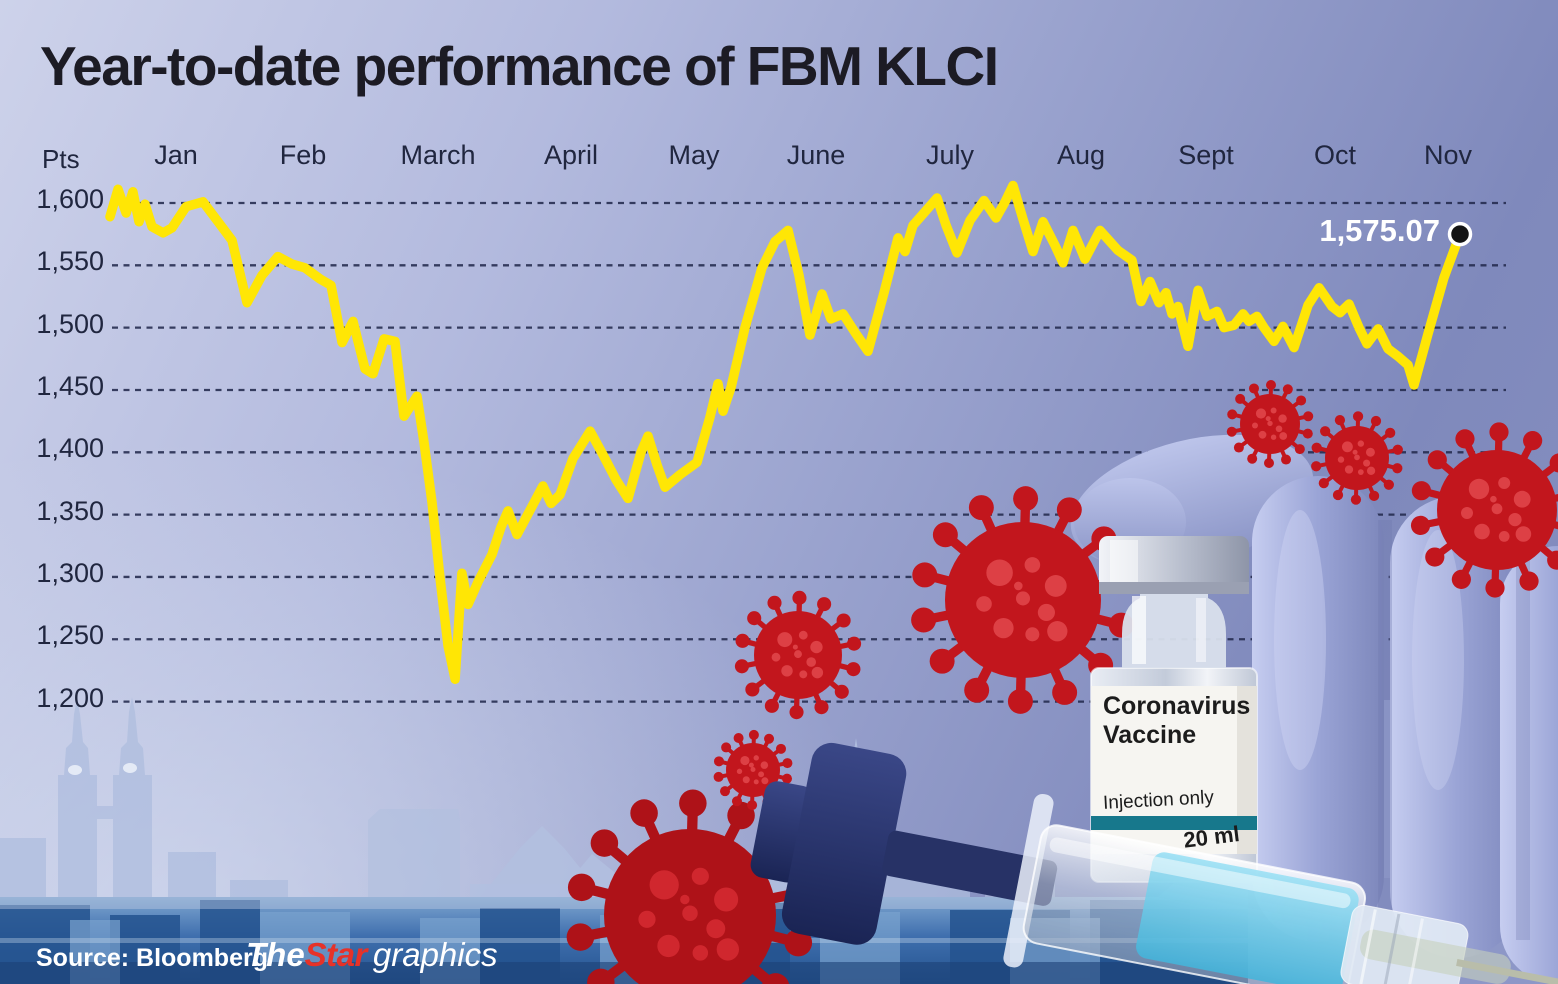  Describe the element at coordinates (152, 958) in the screenshot. I see `source-credit: Source: Bloomberg` at that location.